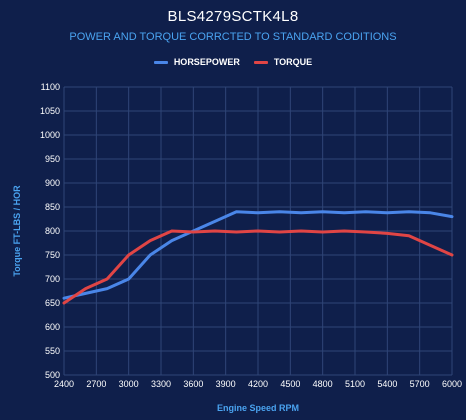 This screenshot has height=420, width=466. I want to click on legend-label-torque: TORQUE, so click(293, 62).